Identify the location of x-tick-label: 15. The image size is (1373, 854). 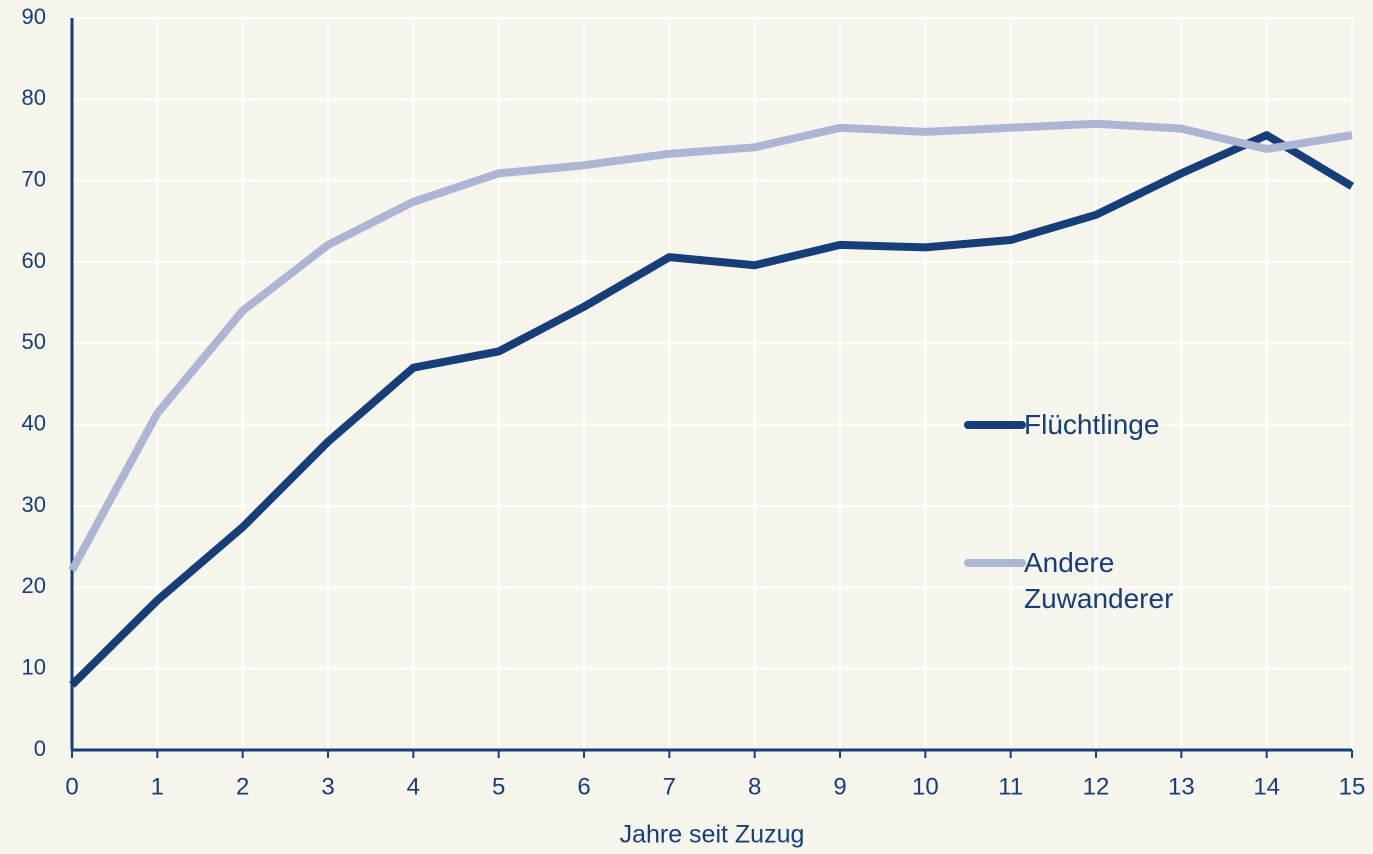
(1352, 786).